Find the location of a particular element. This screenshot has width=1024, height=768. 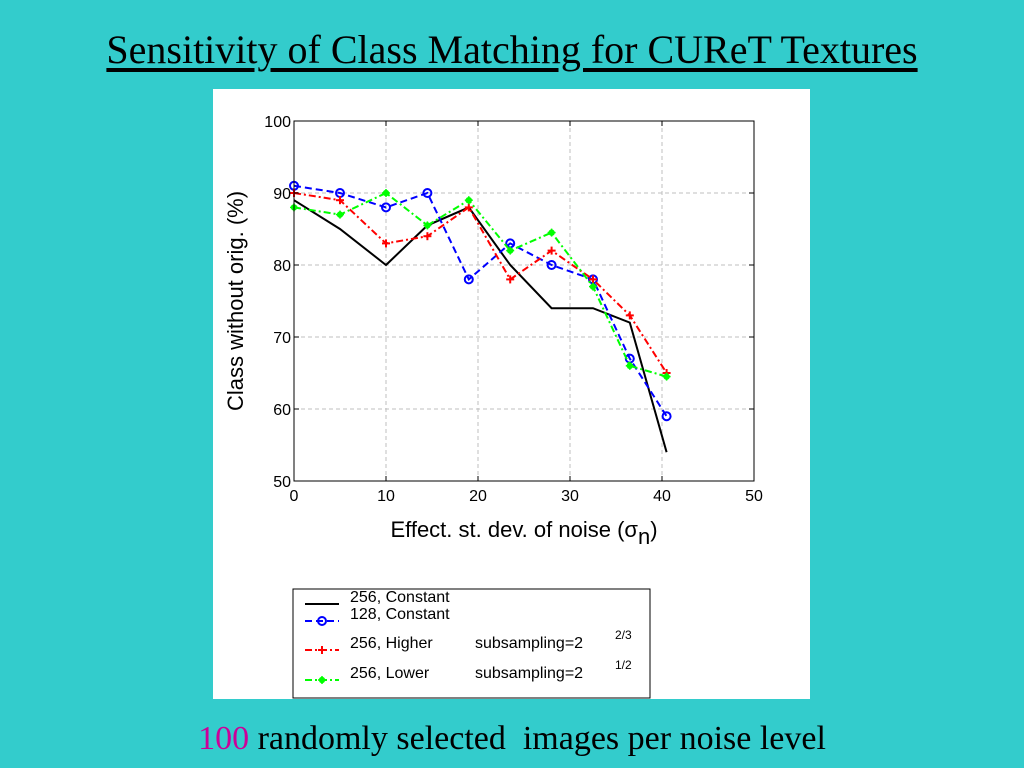

y-tick-label: 100 is located at coordinates (277, 122).